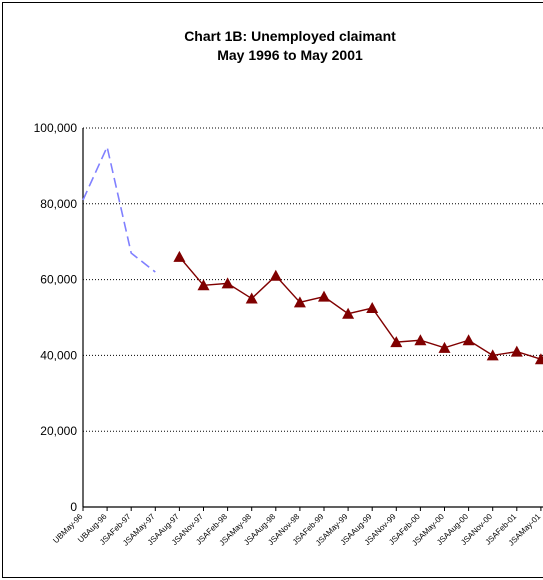 This screenshot has height=580, width=543. Describe the element at coordinates (73, 507) in the screenshot. I see `y-tick-label: 0` at that location.